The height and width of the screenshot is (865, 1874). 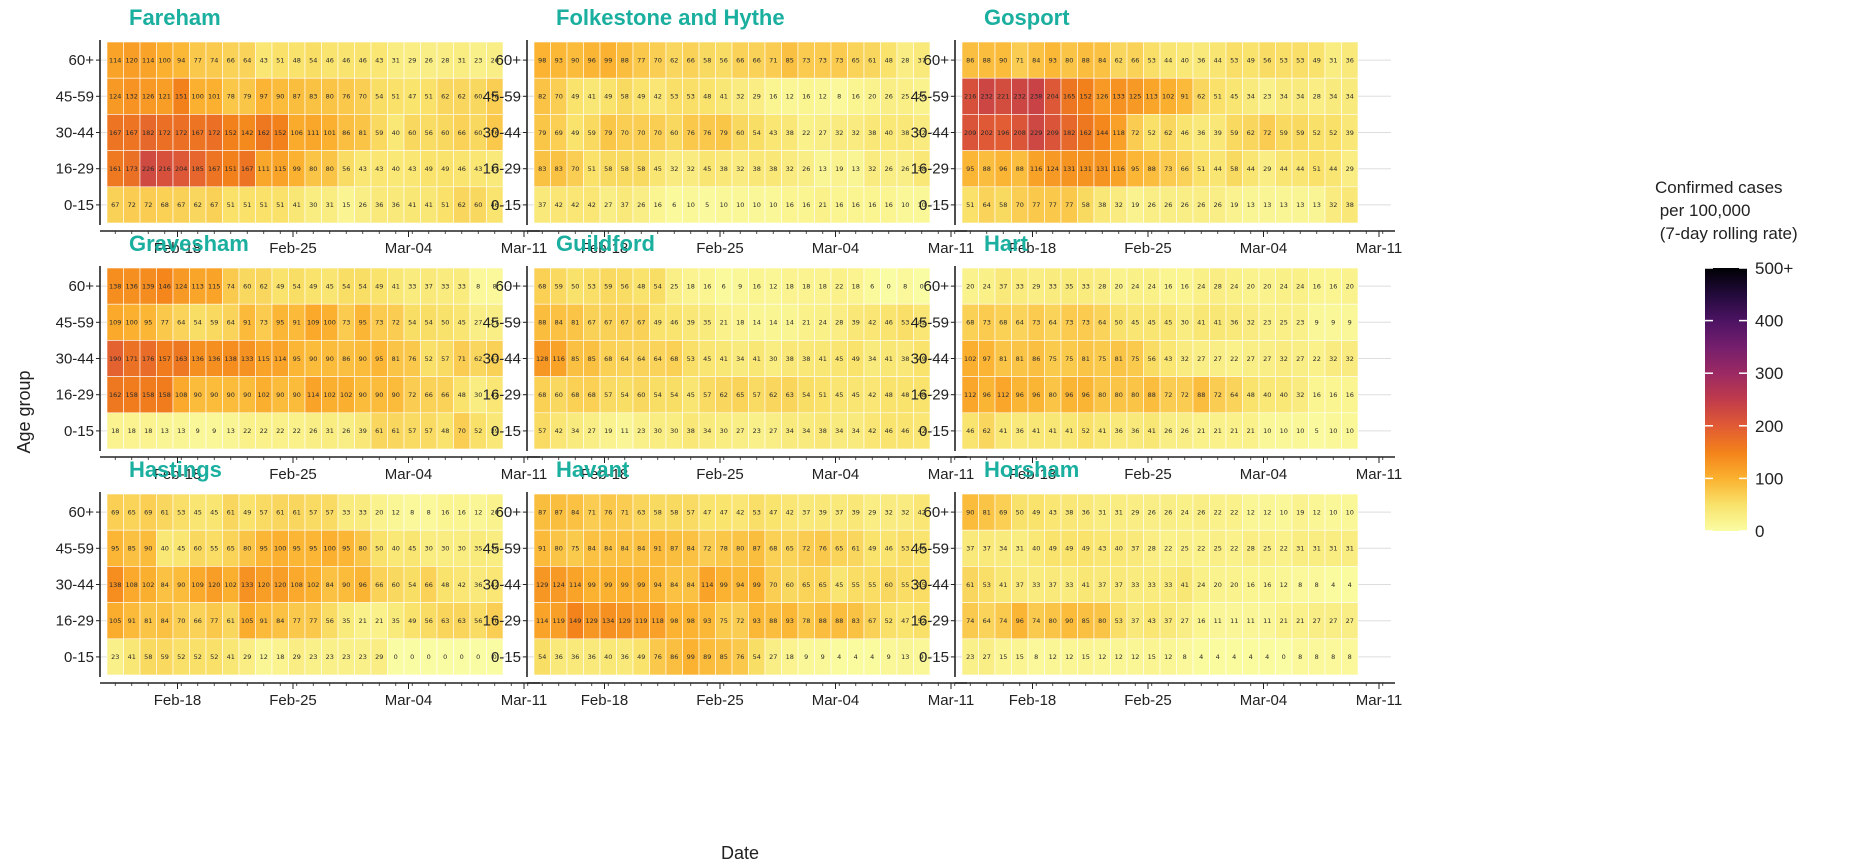 I want to click on cell-value-label: 64, so click(x=1234, y=395).